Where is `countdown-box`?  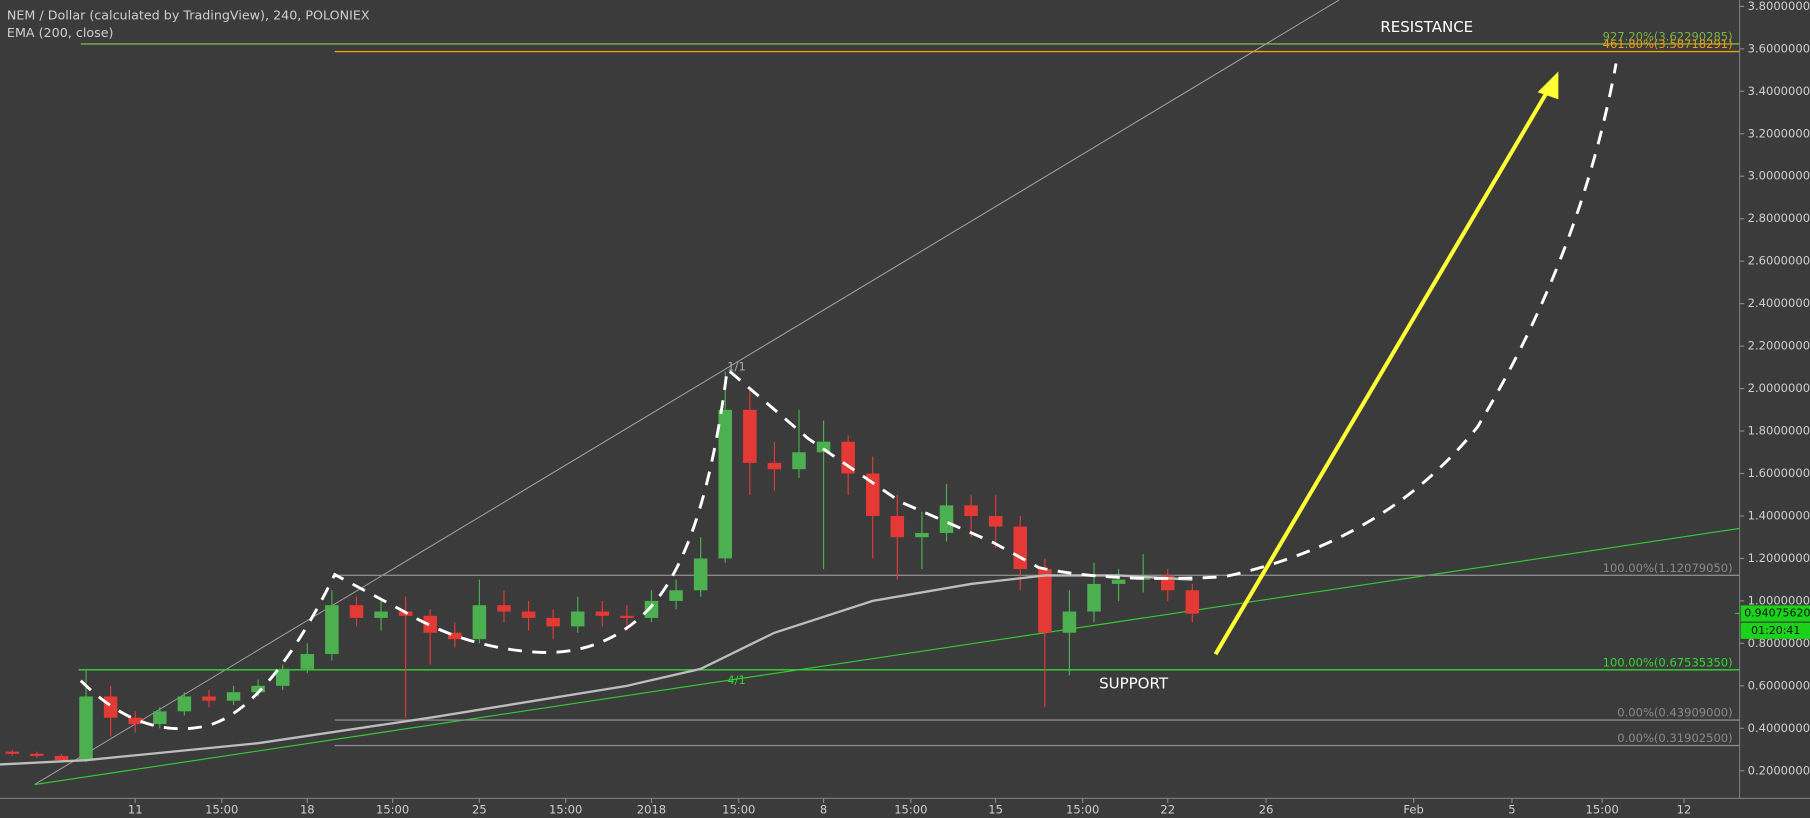 countdown-box is located at coordinates (1775, 630).